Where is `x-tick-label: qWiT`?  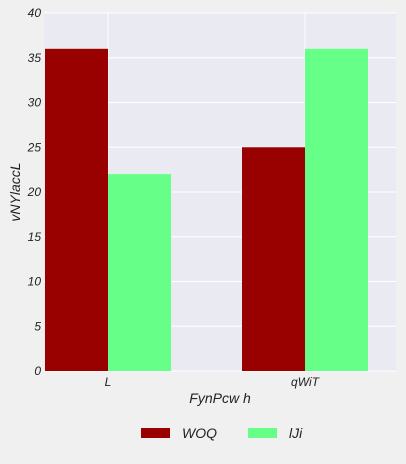
x-tick-label: qWiT is located at coordinates (306, 382).